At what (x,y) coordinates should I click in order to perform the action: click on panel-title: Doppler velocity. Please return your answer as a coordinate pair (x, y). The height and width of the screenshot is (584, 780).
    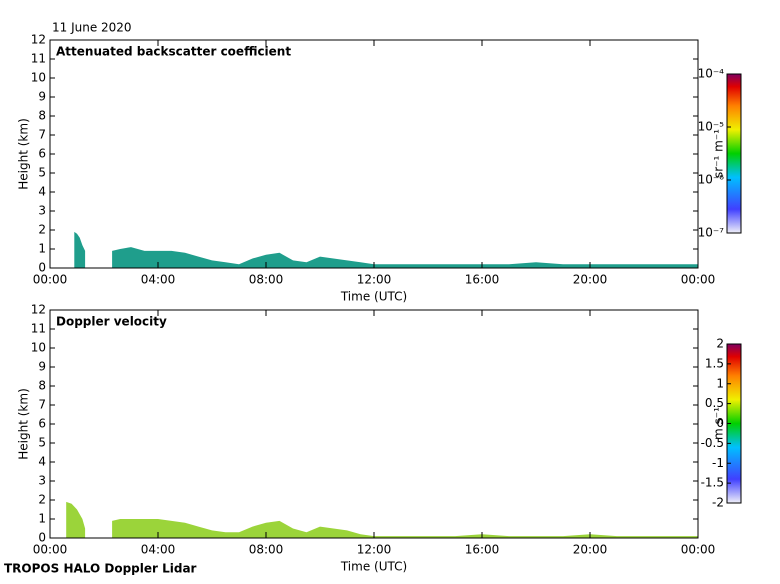
    Looking at the image, I should click on (111, 322).